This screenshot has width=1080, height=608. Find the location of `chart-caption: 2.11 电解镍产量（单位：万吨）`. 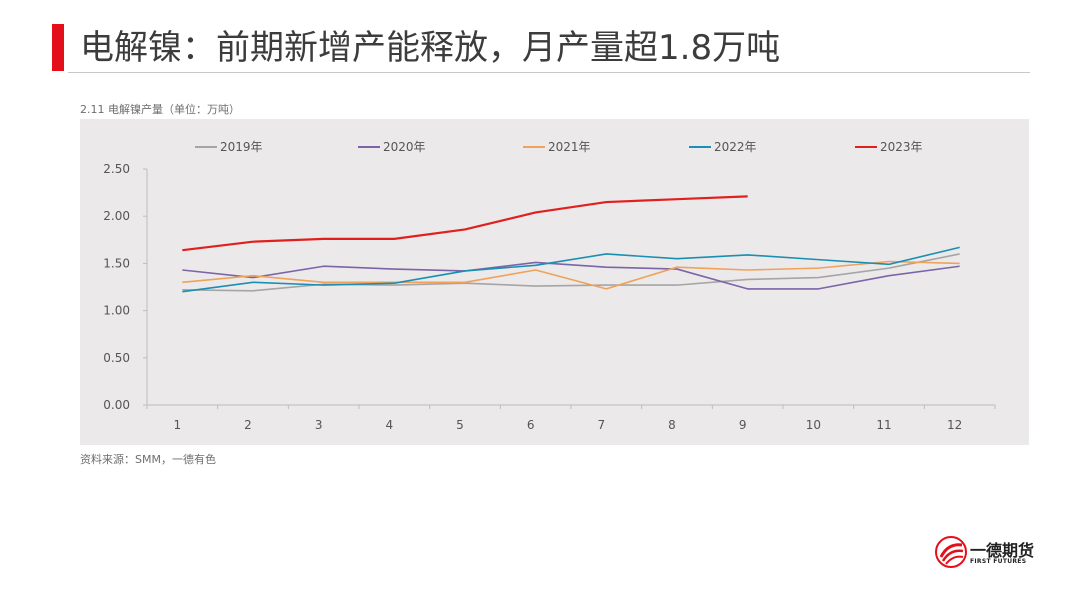

chart-caption: 2.11 电解镍产量（单位：万吨） is located at coordinates (160, 109).